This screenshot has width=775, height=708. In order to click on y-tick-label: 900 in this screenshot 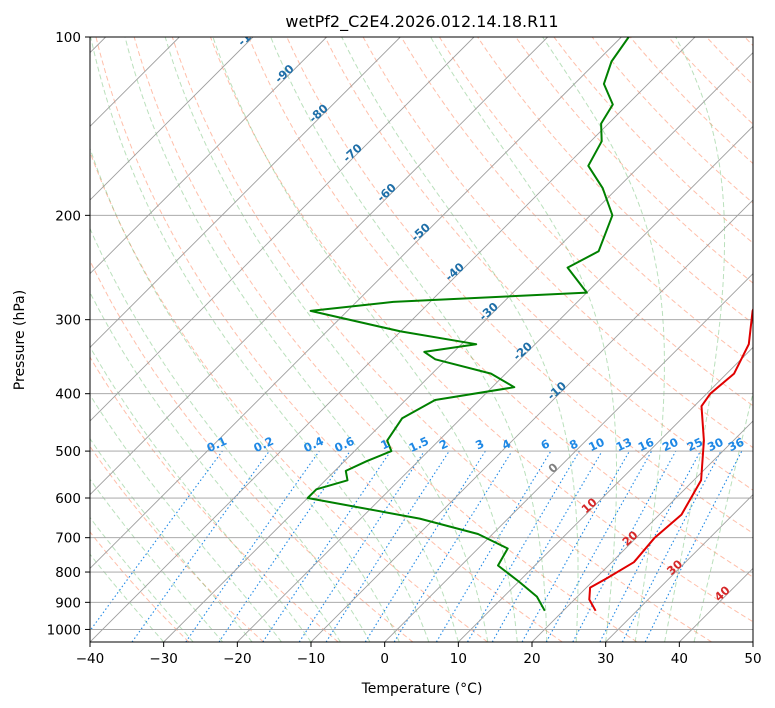, I will do `click(68, 603)`.